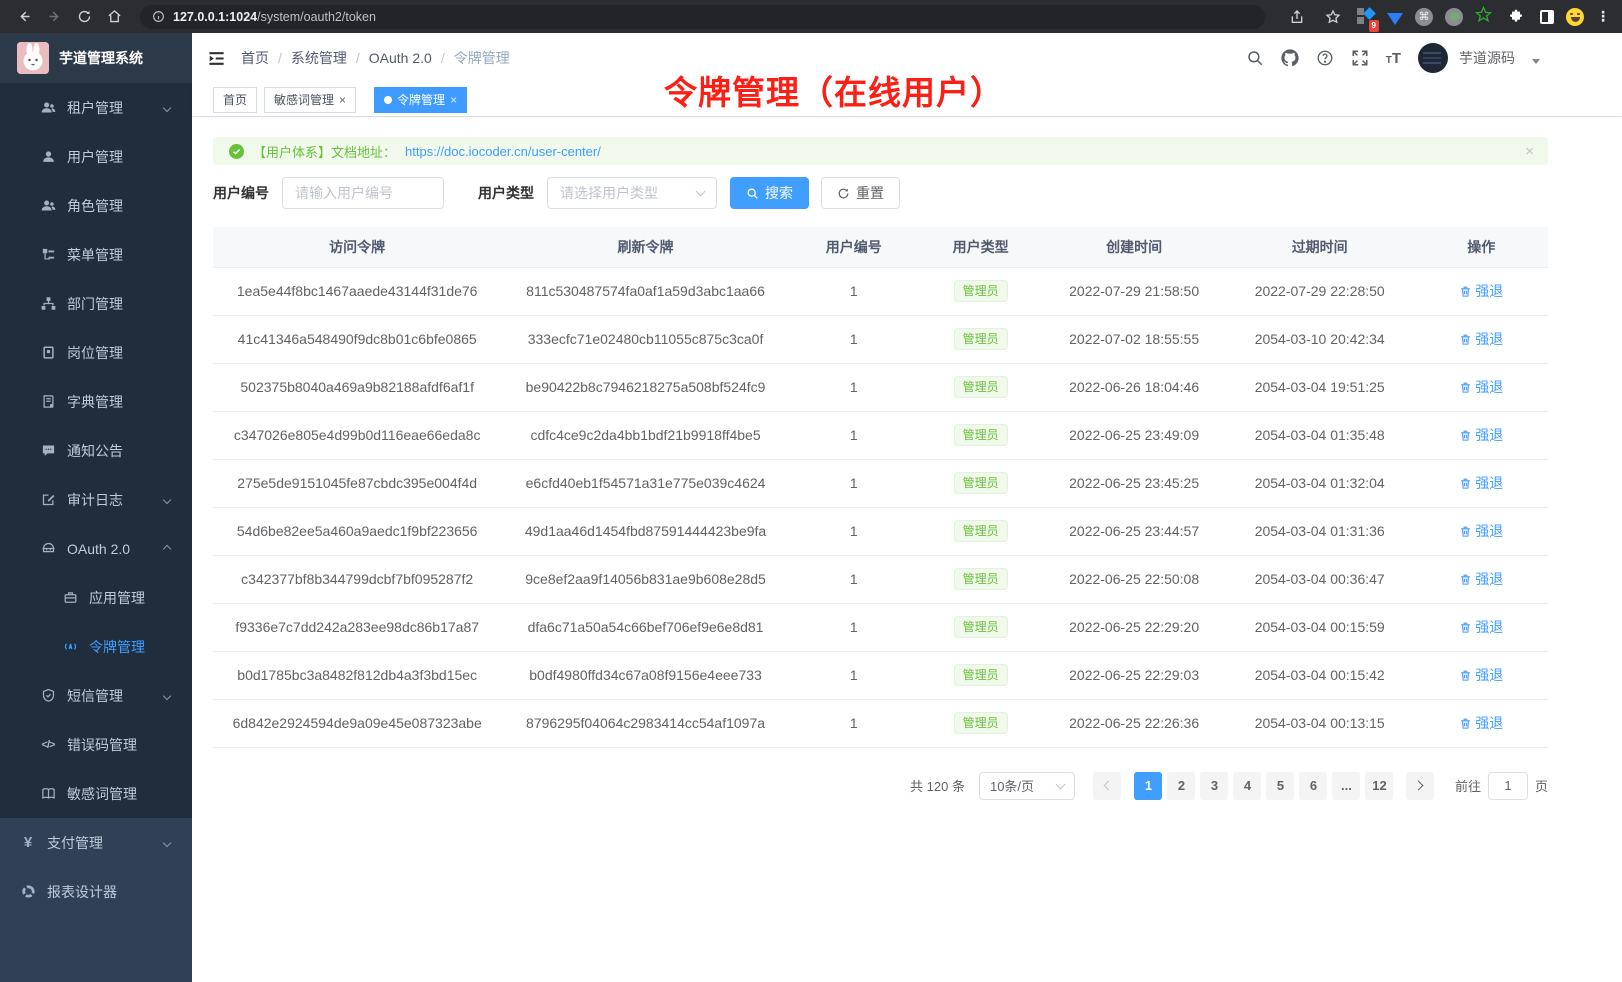  What do you see at coordinates (1424, 16) in the screenshot?
I see `command-extension-icon: ⌘` at bounding box center [1424, 16].